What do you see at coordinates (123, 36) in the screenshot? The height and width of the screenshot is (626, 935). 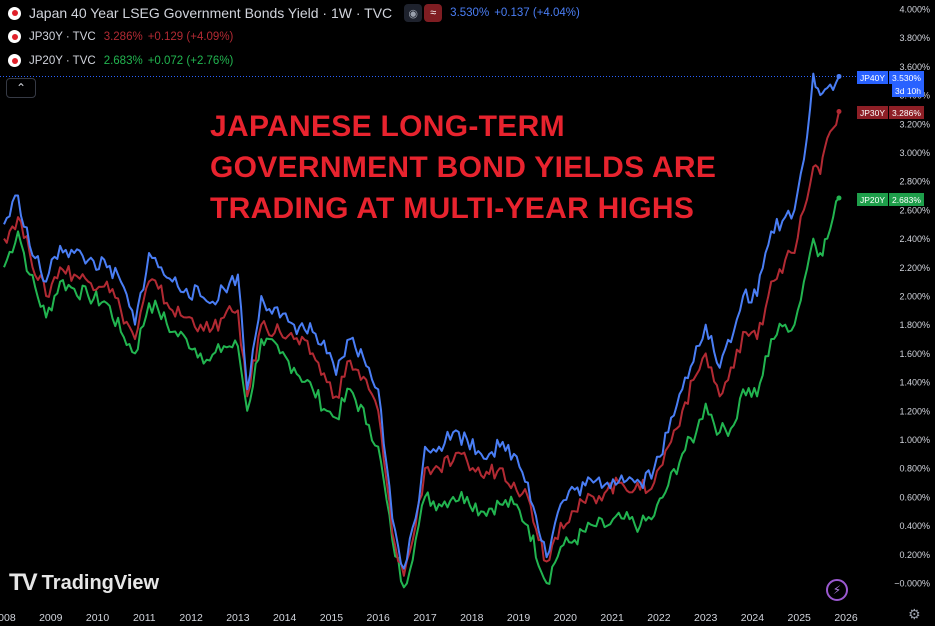 I see `legend-value: 3.286%` at bounding box center [123, 36].